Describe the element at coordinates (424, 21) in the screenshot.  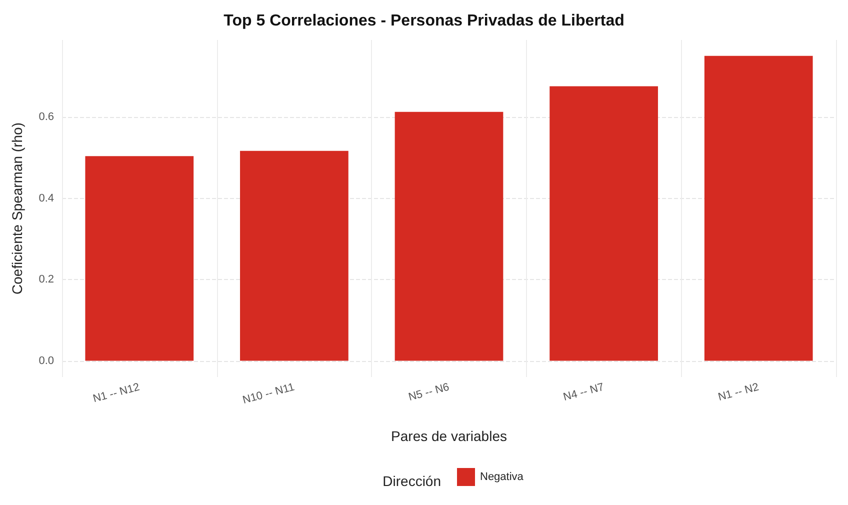
I see `chart-title: Top 5 Correlaciones - Personas Privadas de Libertad` at that location.